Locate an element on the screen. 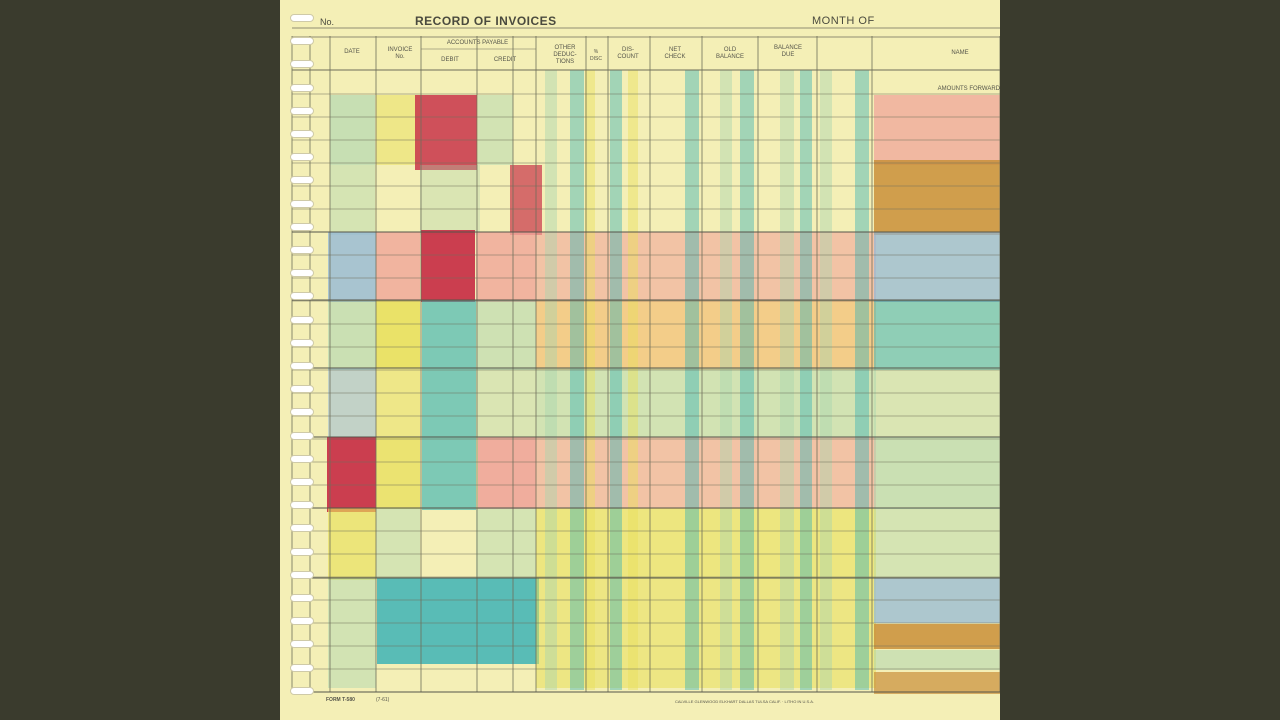  column-header-debit: DEBIT is located at coordinates (450, 60).